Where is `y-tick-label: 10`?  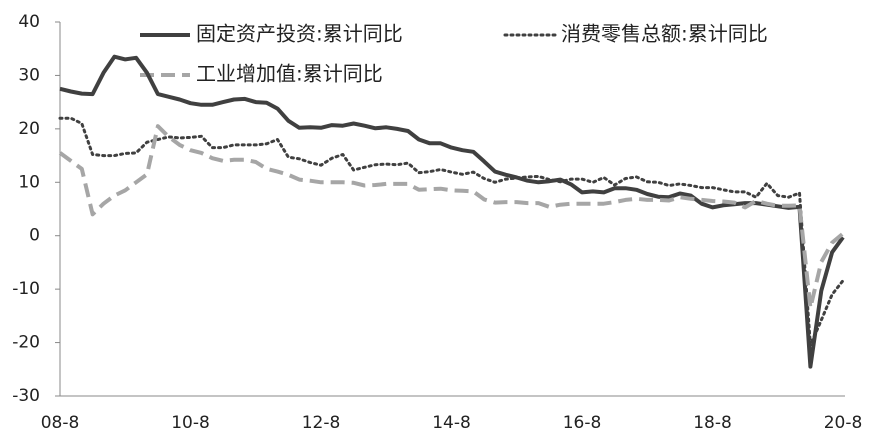 y-tick-label: 10 is located at coordinates (29, 182).